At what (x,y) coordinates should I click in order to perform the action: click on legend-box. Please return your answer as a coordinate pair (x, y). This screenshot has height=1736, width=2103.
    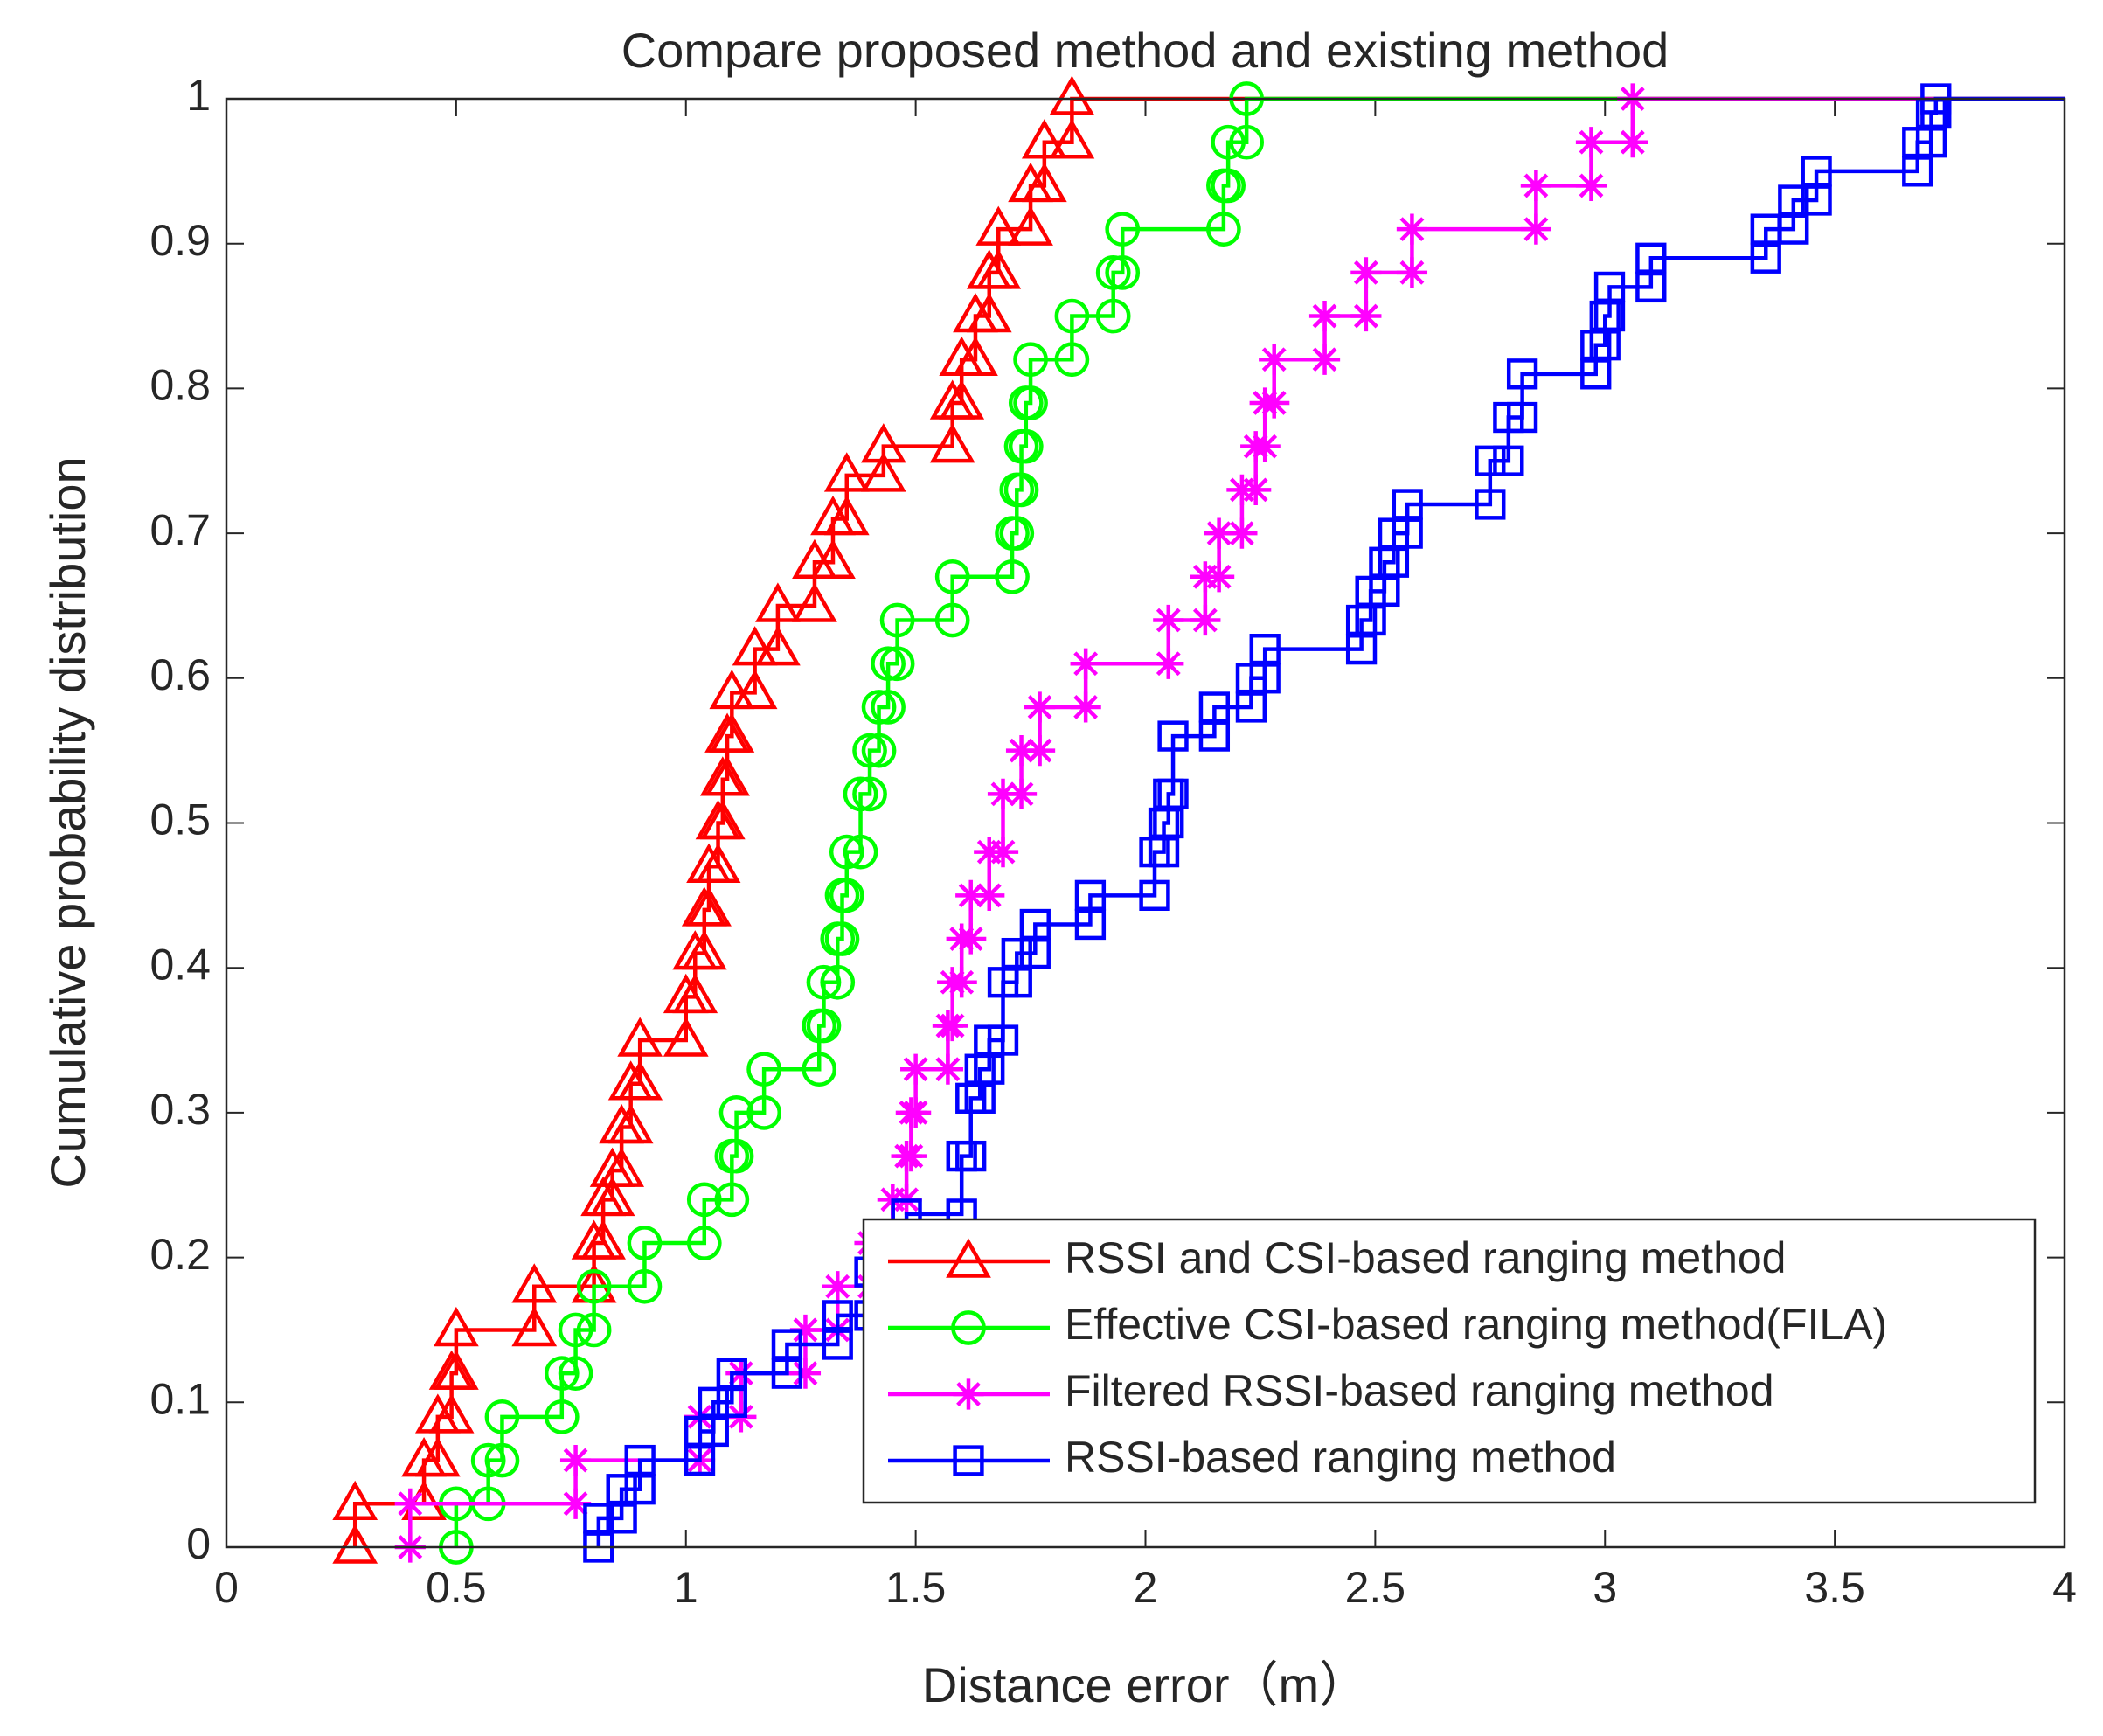
    Looking at the image, I should click on (1449, 1361).